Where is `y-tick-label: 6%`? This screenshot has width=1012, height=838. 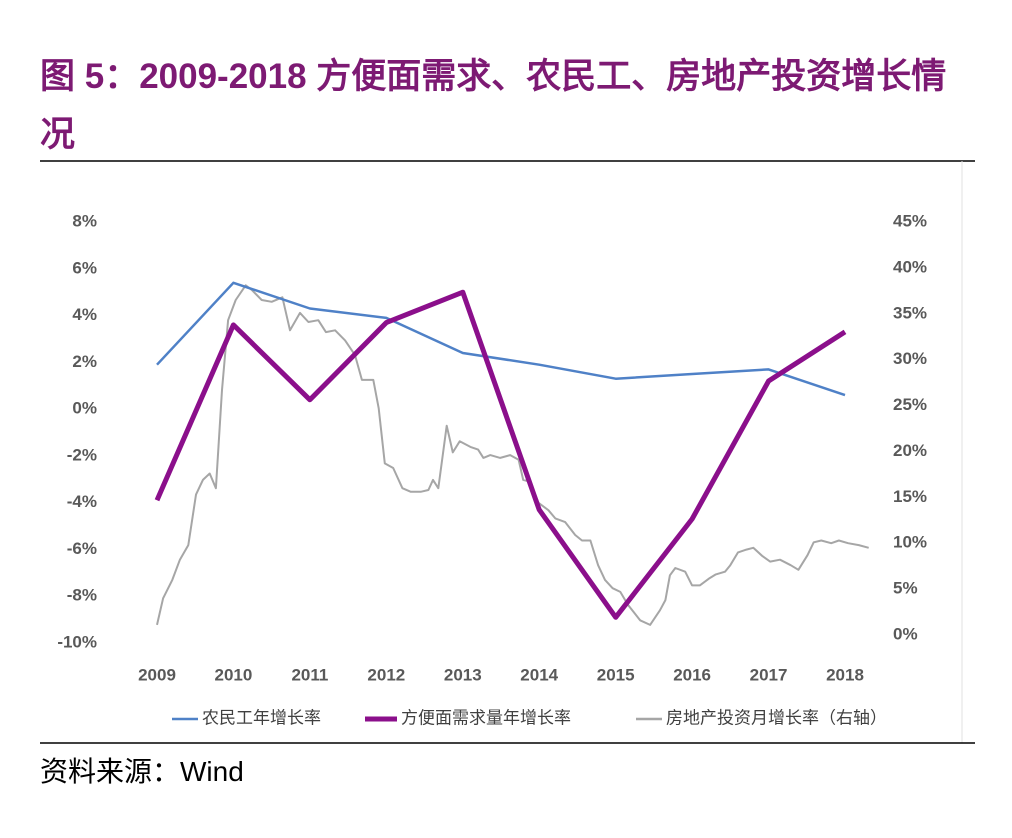
y-tick-label: 6% is located at coordinates (84, 267).